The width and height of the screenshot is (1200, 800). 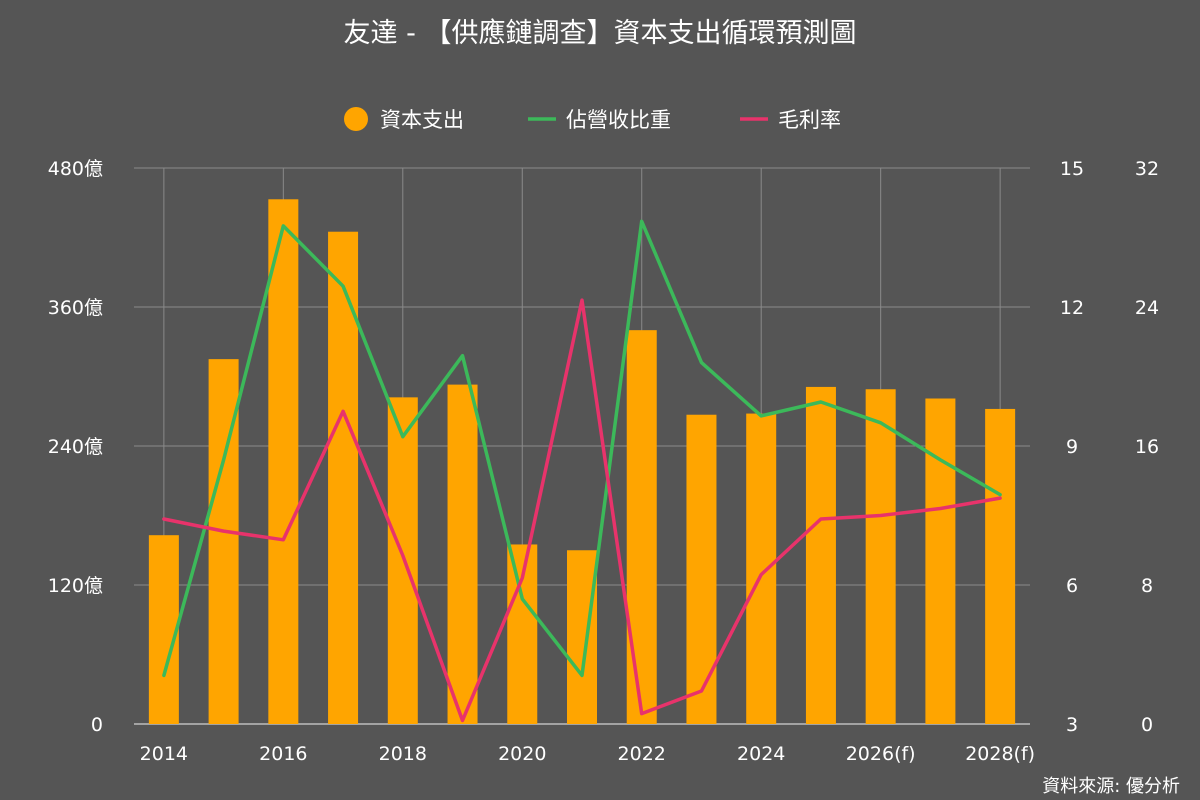 What do you see at coordinates (1072, 308) in the screenshot?
I see `y-right-tick: 12` at bounding box center [1072, 308].